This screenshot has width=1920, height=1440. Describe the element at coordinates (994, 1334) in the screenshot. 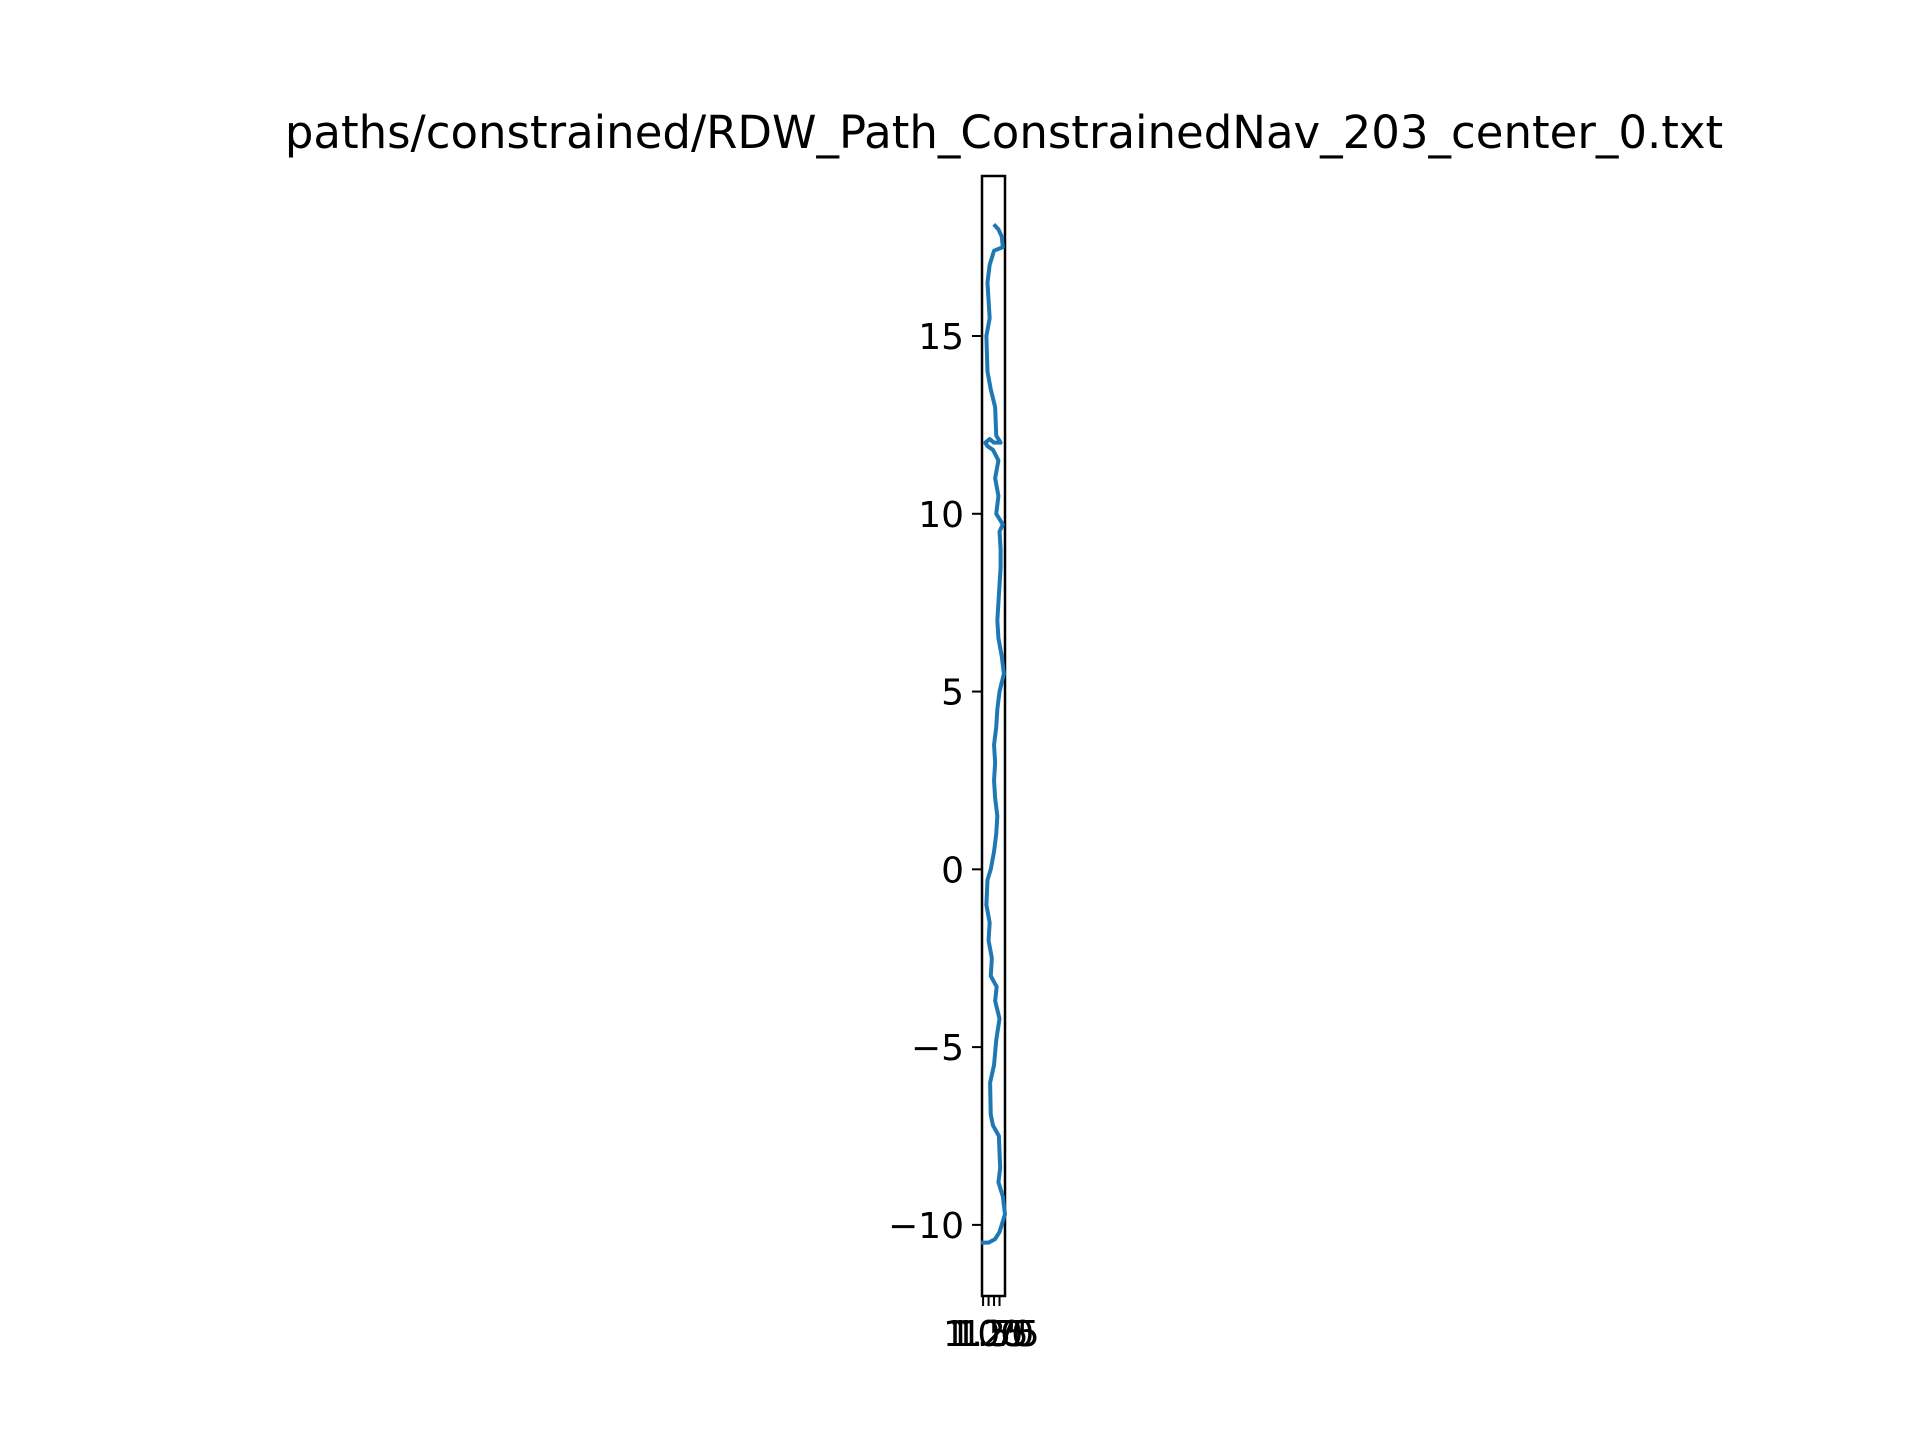

I see `x-tick-label-2: 1.50` at that location.